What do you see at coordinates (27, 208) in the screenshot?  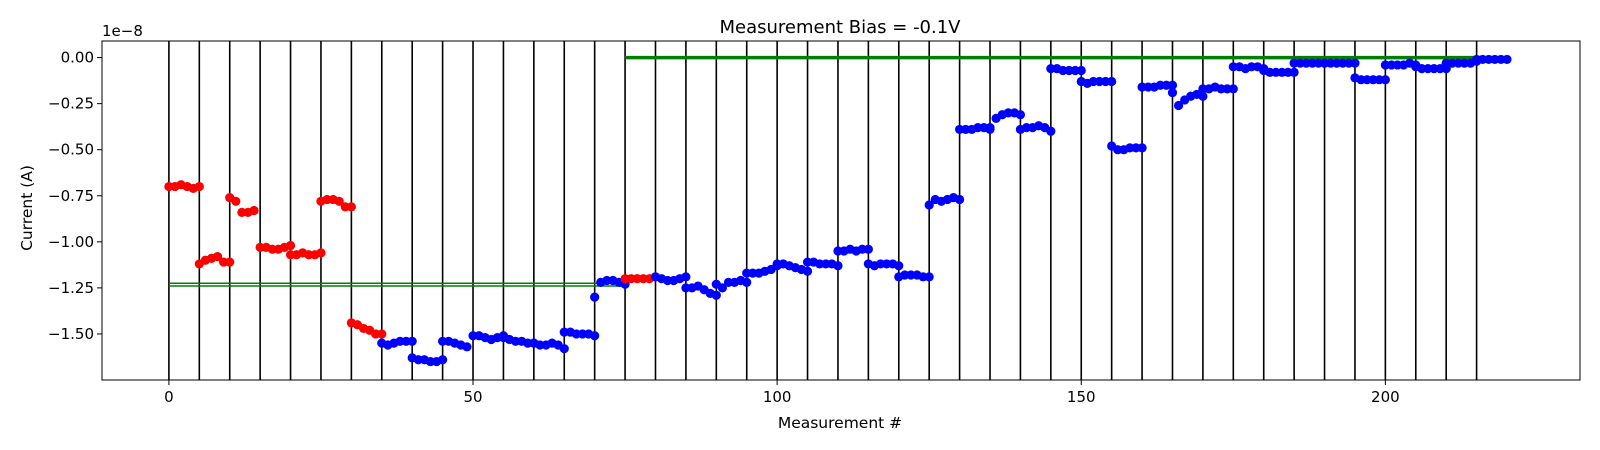 I see `y-axis-label: Current (A)` at bounding box center [27, 208].